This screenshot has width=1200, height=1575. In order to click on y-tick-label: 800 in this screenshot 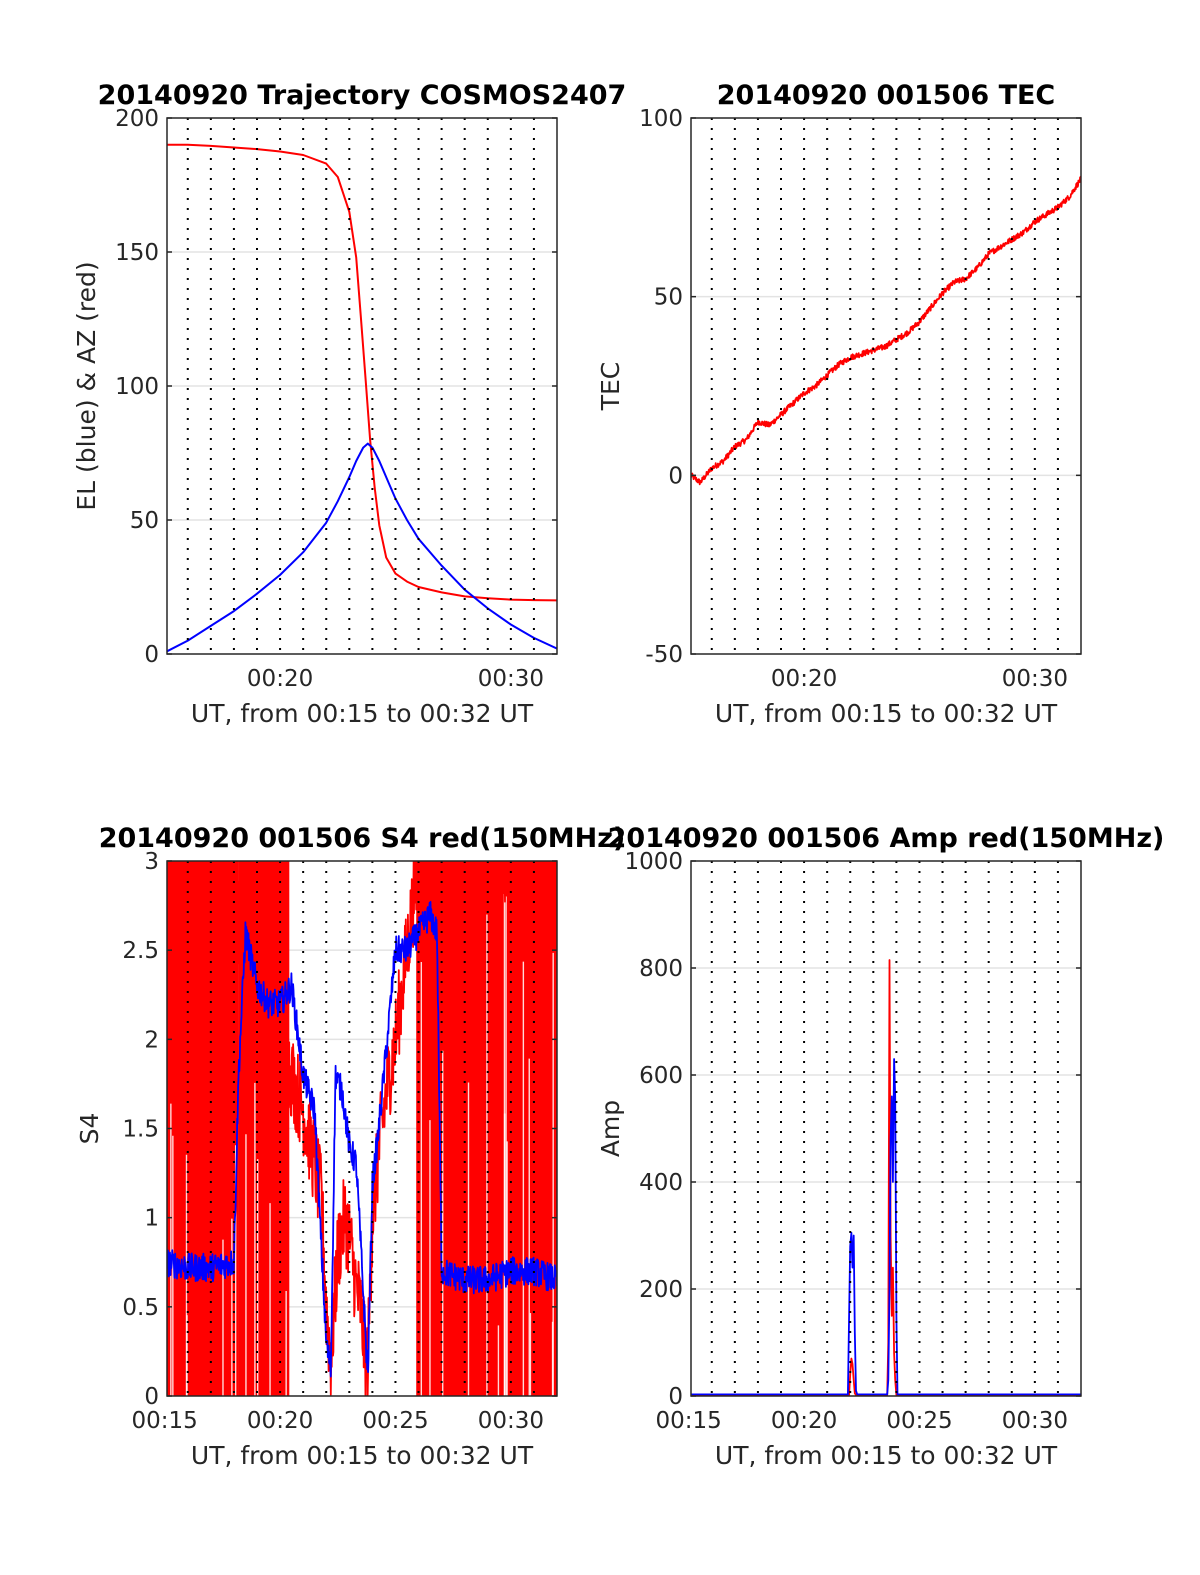, I will do `click(661, 969)`.